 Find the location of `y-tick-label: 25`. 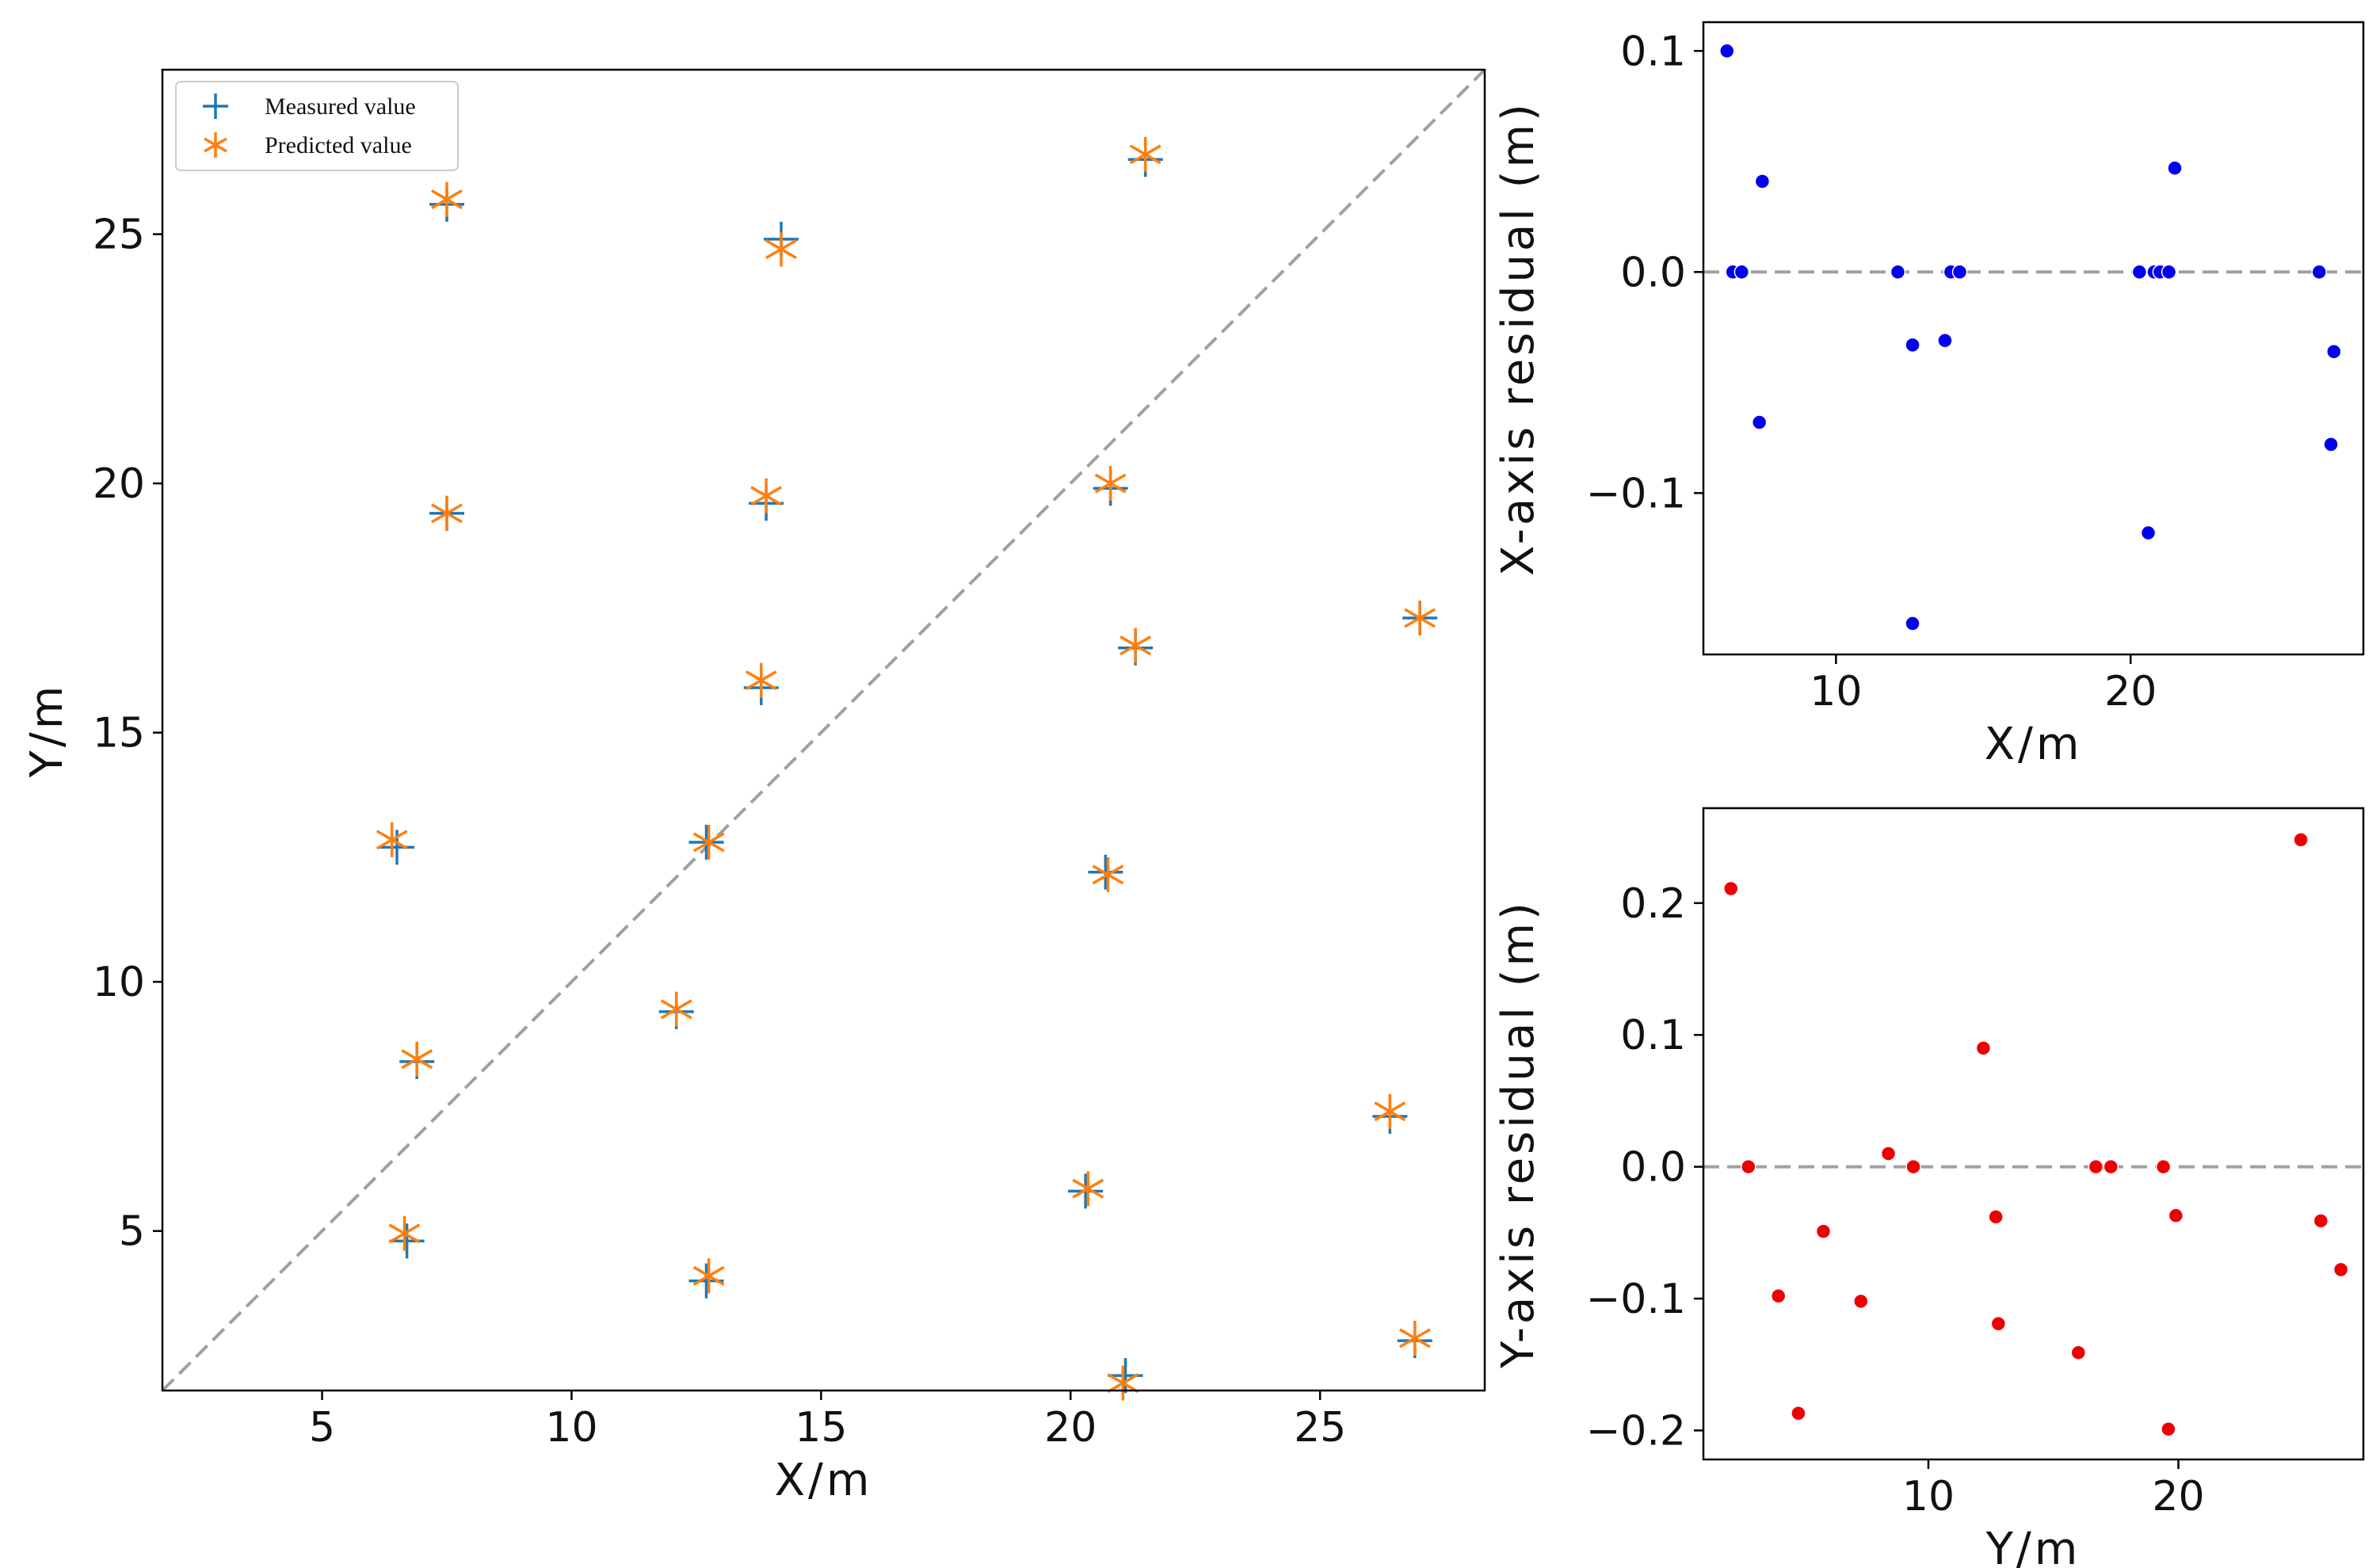

y-tick-label: 25 is located at coordinates (119, 235).